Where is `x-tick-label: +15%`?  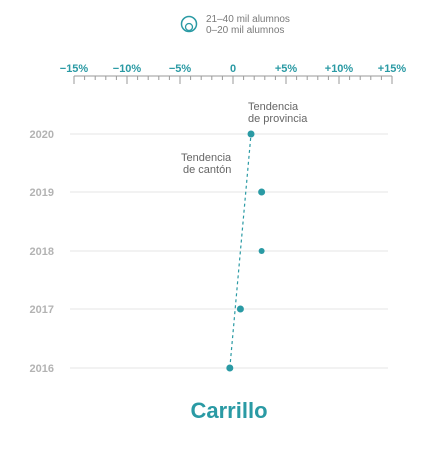 x-tick-label: +15% is located at coordinates (392, 69).